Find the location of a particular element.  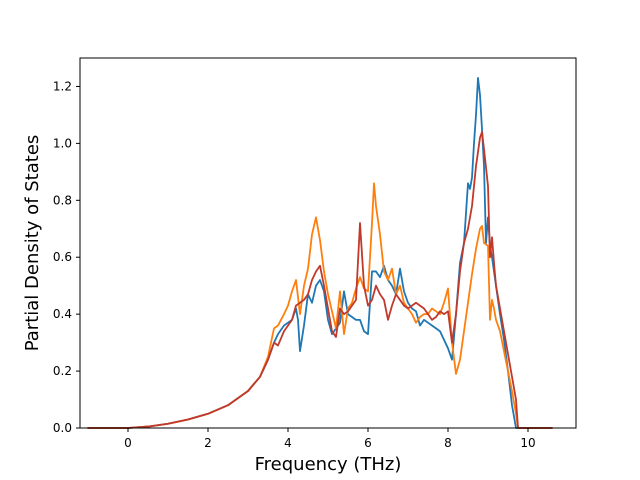

x-axis: 0 2 4 6 8 10 is located at coordinates (330, 439).